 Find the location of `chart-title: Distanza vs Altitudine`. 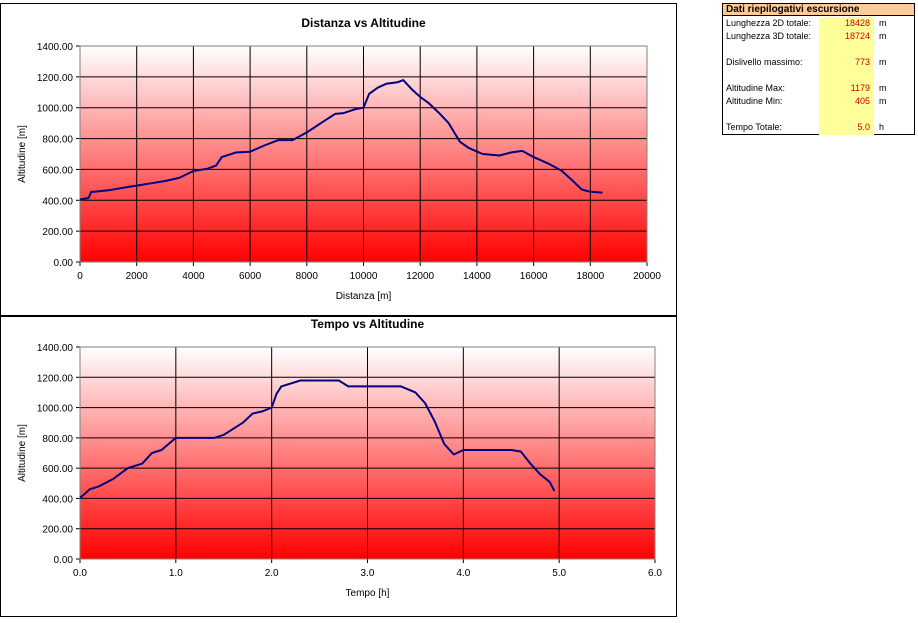

chart-title: Distanza vs Altitudine is located at coordinates (363, 23).